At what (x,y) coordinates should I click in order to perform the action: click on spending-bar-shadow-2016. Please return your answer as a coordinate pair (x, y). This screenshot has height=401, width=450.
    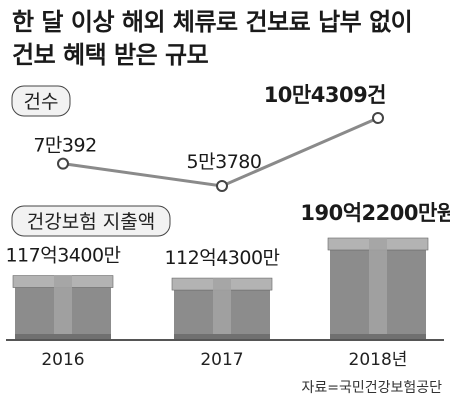
    Looking at the image, I should click on (63, 337).